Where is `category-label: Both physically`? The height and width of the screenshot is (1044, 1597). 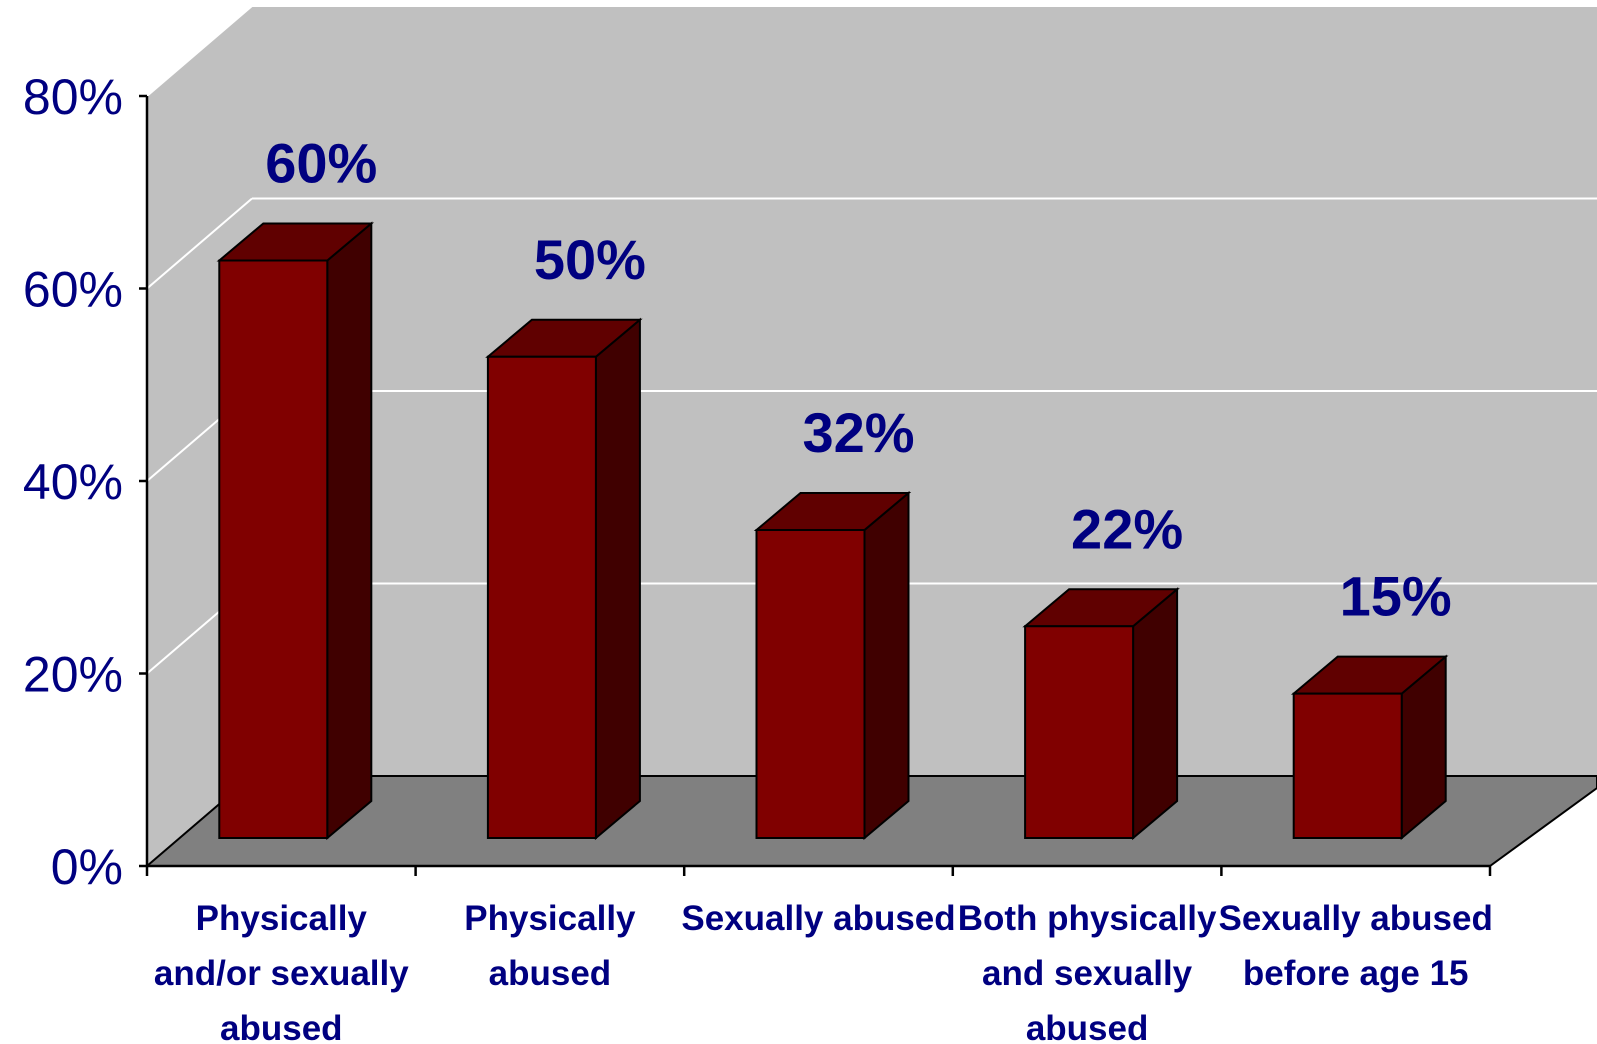
category-label: Both physically is located at coordinates (1087, 918).